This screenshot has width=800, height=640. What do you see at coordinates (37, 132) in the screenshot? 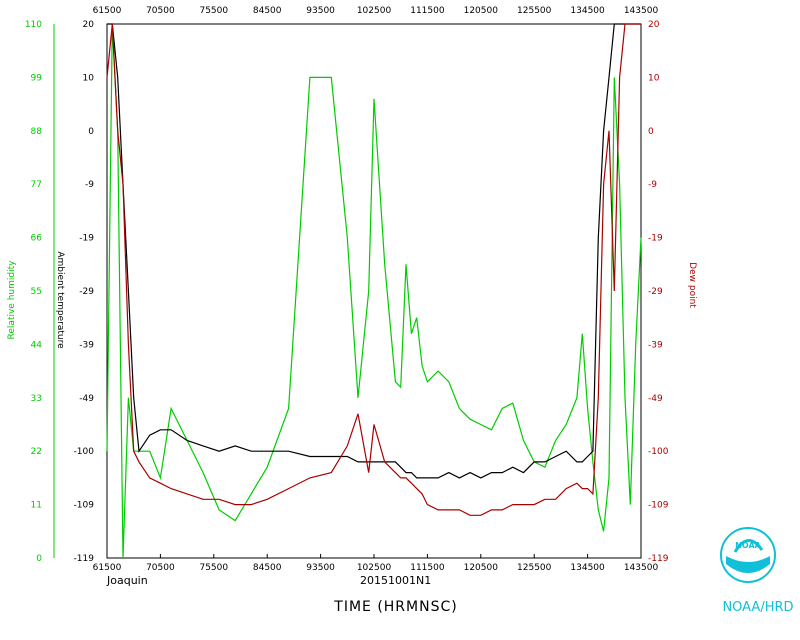
I see `rh-tick-8: 88` at bounding box center [37, 132].